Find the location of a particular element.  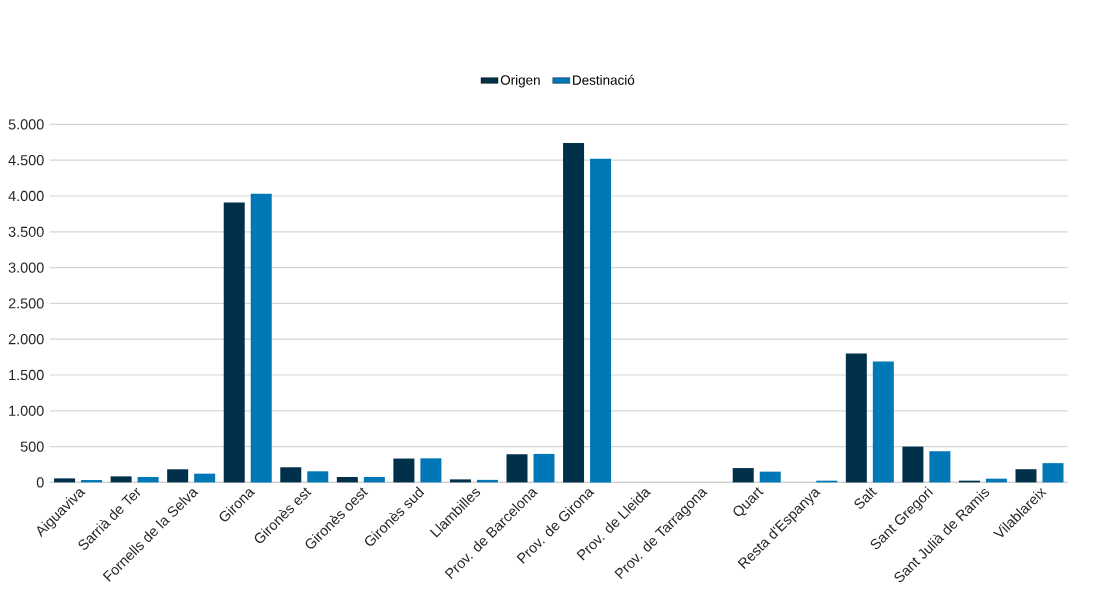

y-tick-label: 1.500 is located at coordinates (26, 375).